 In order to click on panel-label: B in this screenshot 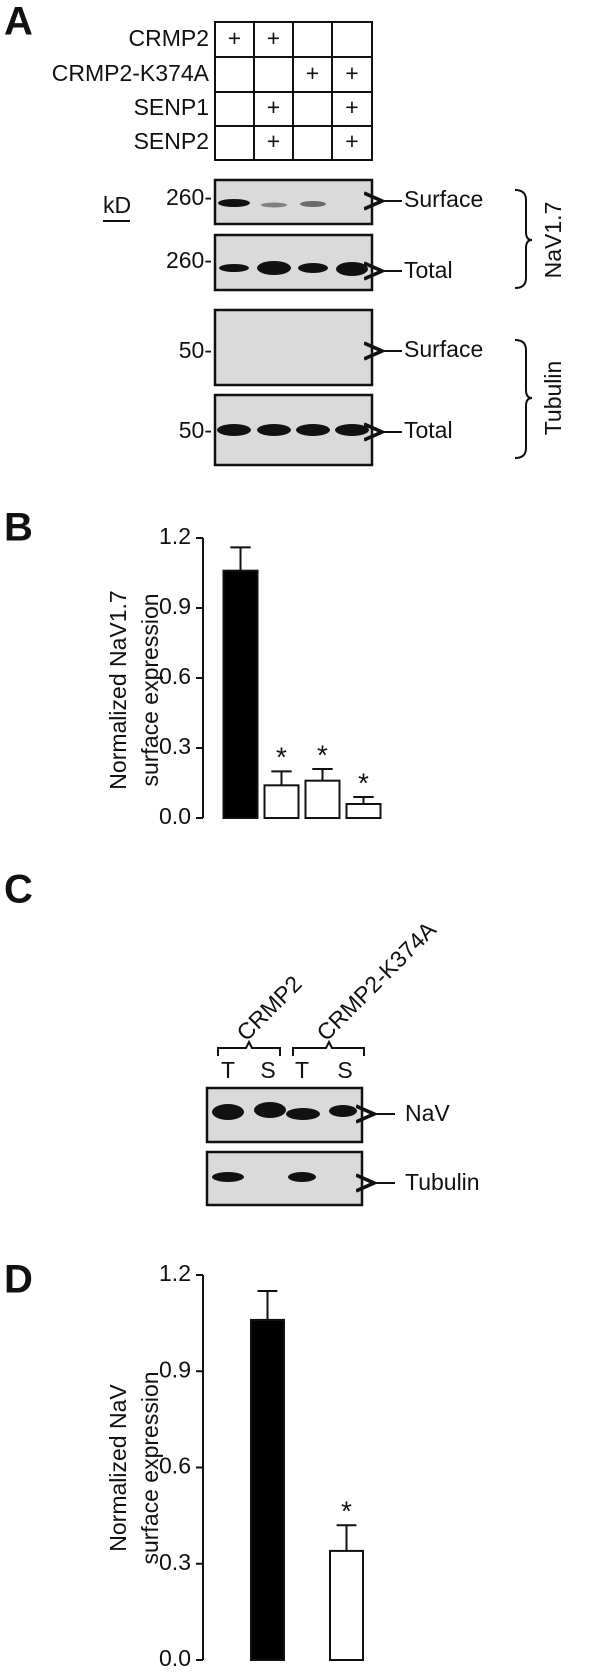, I will do `click(18, 528)`.